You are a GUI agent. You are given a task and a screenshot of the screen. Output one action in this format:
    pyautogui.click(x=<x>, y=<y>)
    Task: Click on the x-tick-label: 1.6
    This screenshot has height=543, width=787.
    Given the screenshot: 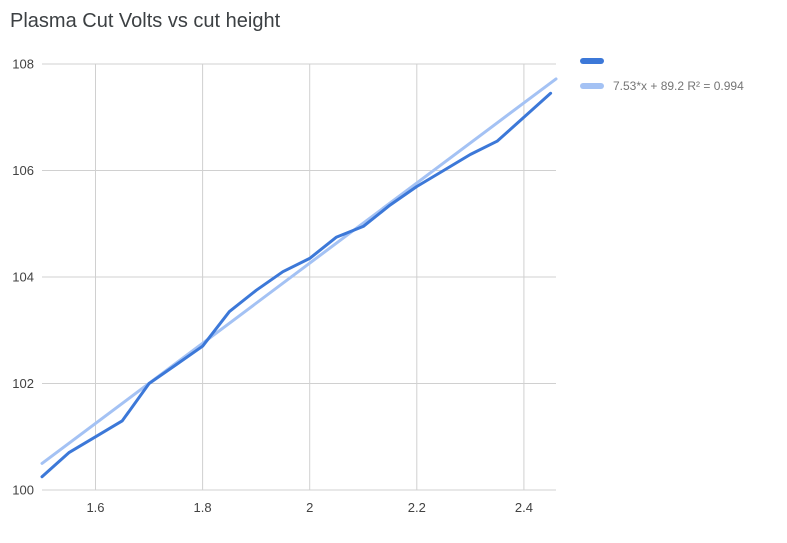 What is the action you would take?
    pyautogui.click(x=95, y=507)
    